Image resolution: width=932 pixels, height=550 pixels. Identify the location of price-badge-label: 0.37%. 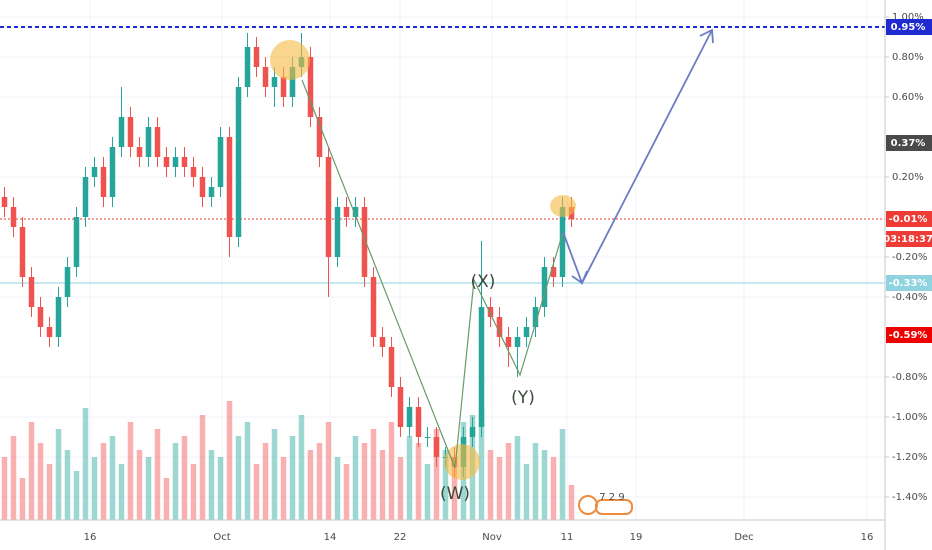
(908, 143).